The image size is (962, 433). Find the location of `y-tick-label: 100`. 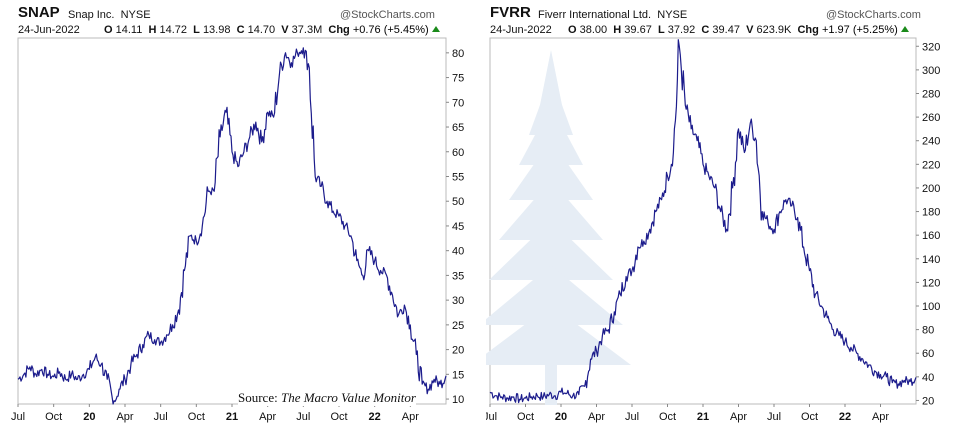

y-tick-label: 100 is located at coordinates (931, 307).